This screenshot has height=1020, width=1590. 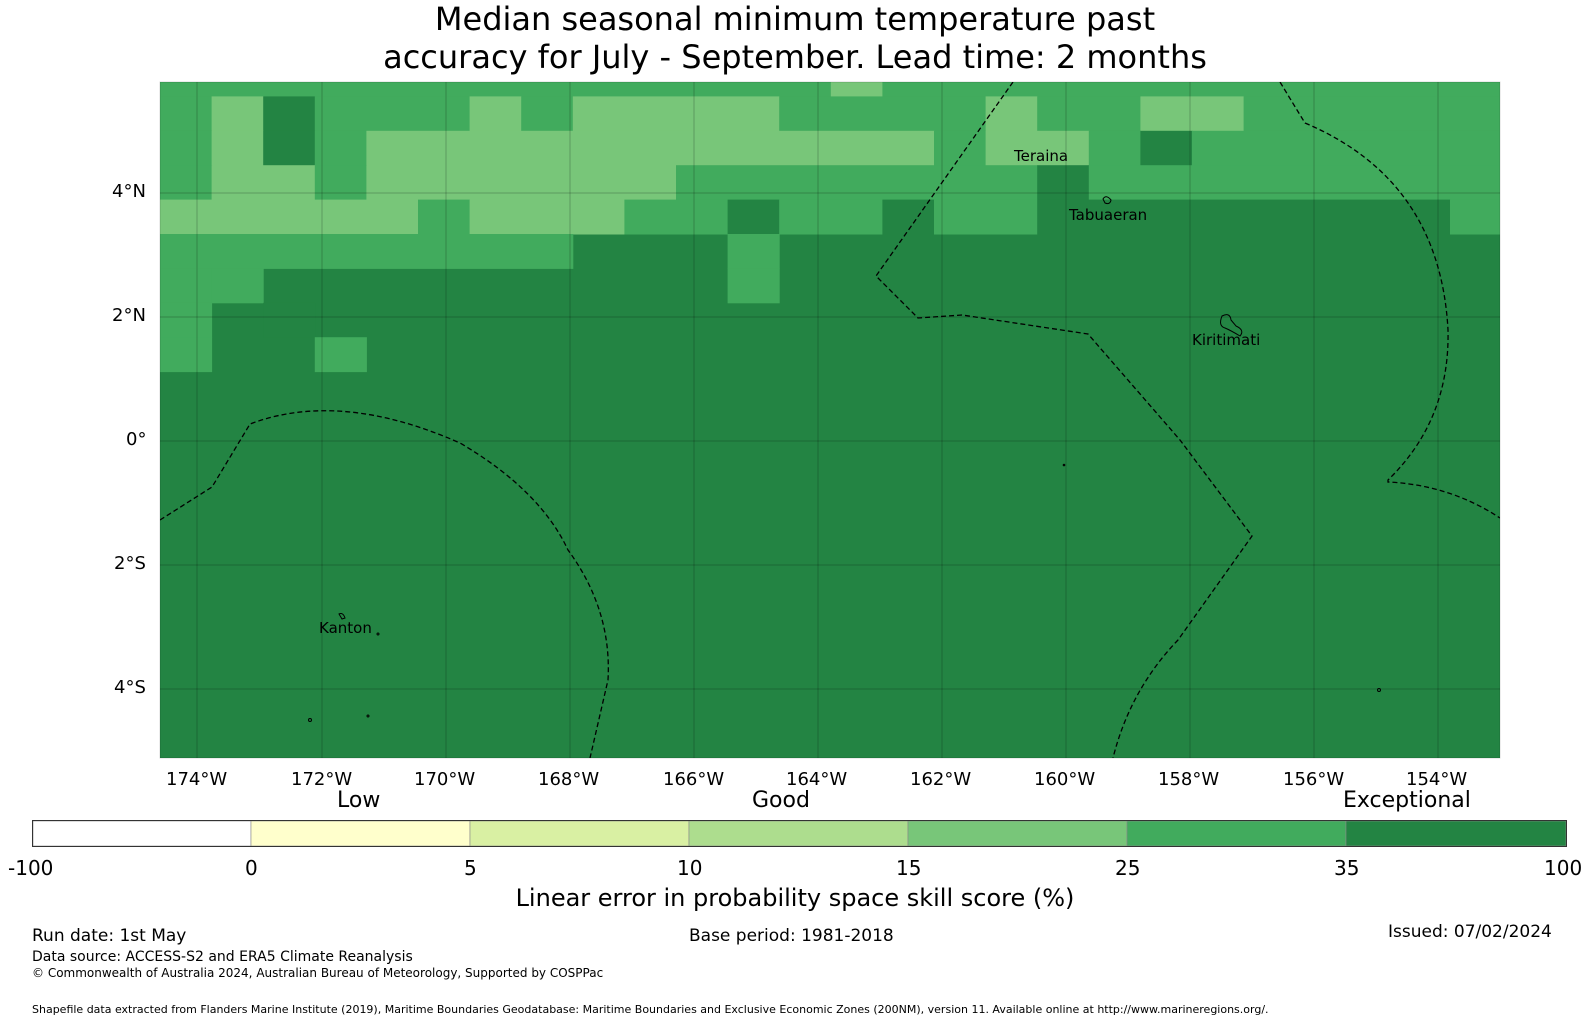 What do you see at coordinates (690, 868) in the screenshot?
I see `colorbar-tick-label: 10` at bounding box center [690, 868].